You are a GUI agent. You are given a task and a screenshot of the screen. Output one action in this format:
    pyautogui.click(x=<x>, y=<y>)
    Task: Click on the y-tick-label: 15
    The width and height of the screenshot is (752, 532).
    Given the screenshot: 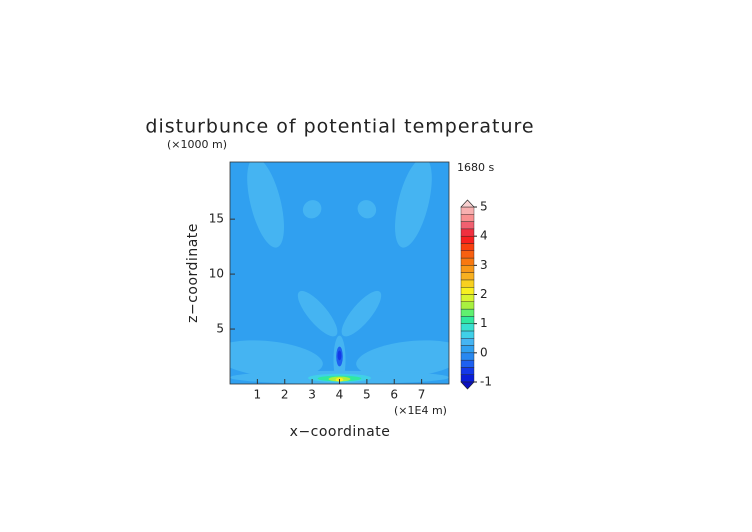 What is the action you would take?
    pyautogui.click(x=216, y=219)
    